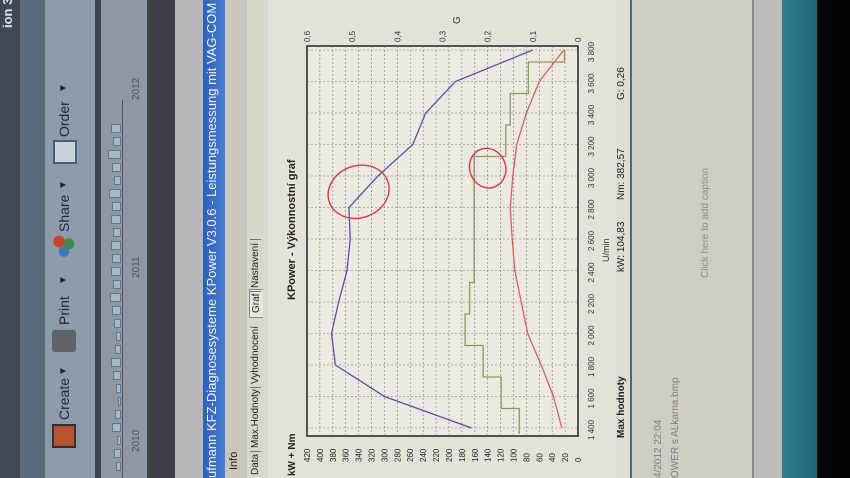 This screenshot has height=478, width=850. Describe the element at coordinates (799, 239) in the screenshot. I see `taskbar` at that location.